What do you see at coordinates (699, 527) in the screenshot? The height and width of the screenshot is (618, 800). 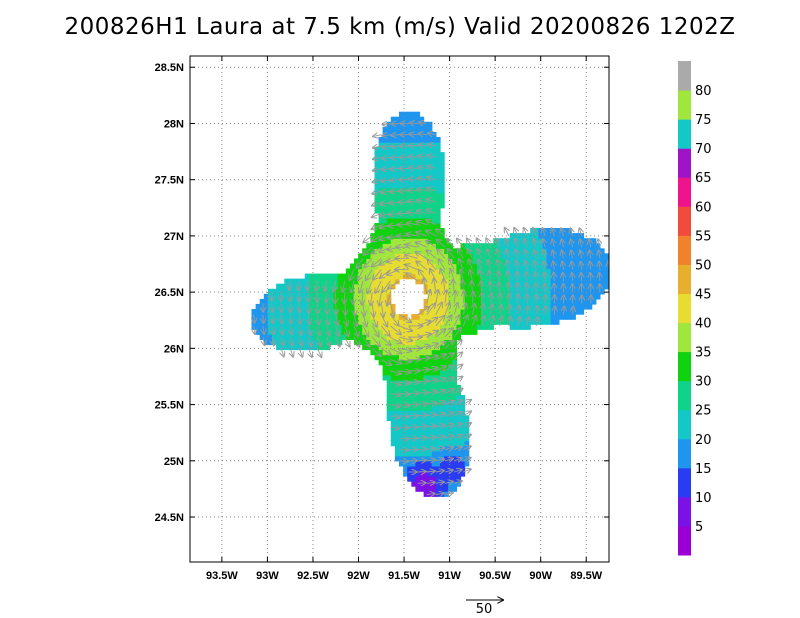 I see `colorbar-label: 5` at bounding box center [699, 527].